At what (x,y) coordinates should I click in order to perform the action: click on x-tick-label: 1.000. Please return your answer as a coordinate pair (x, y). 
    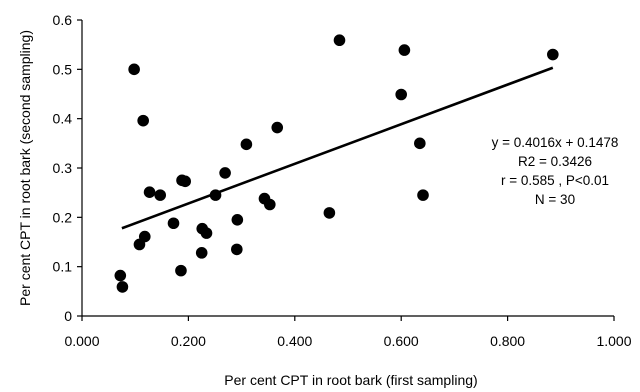
    Looking at the image, I should click on (613, 341).